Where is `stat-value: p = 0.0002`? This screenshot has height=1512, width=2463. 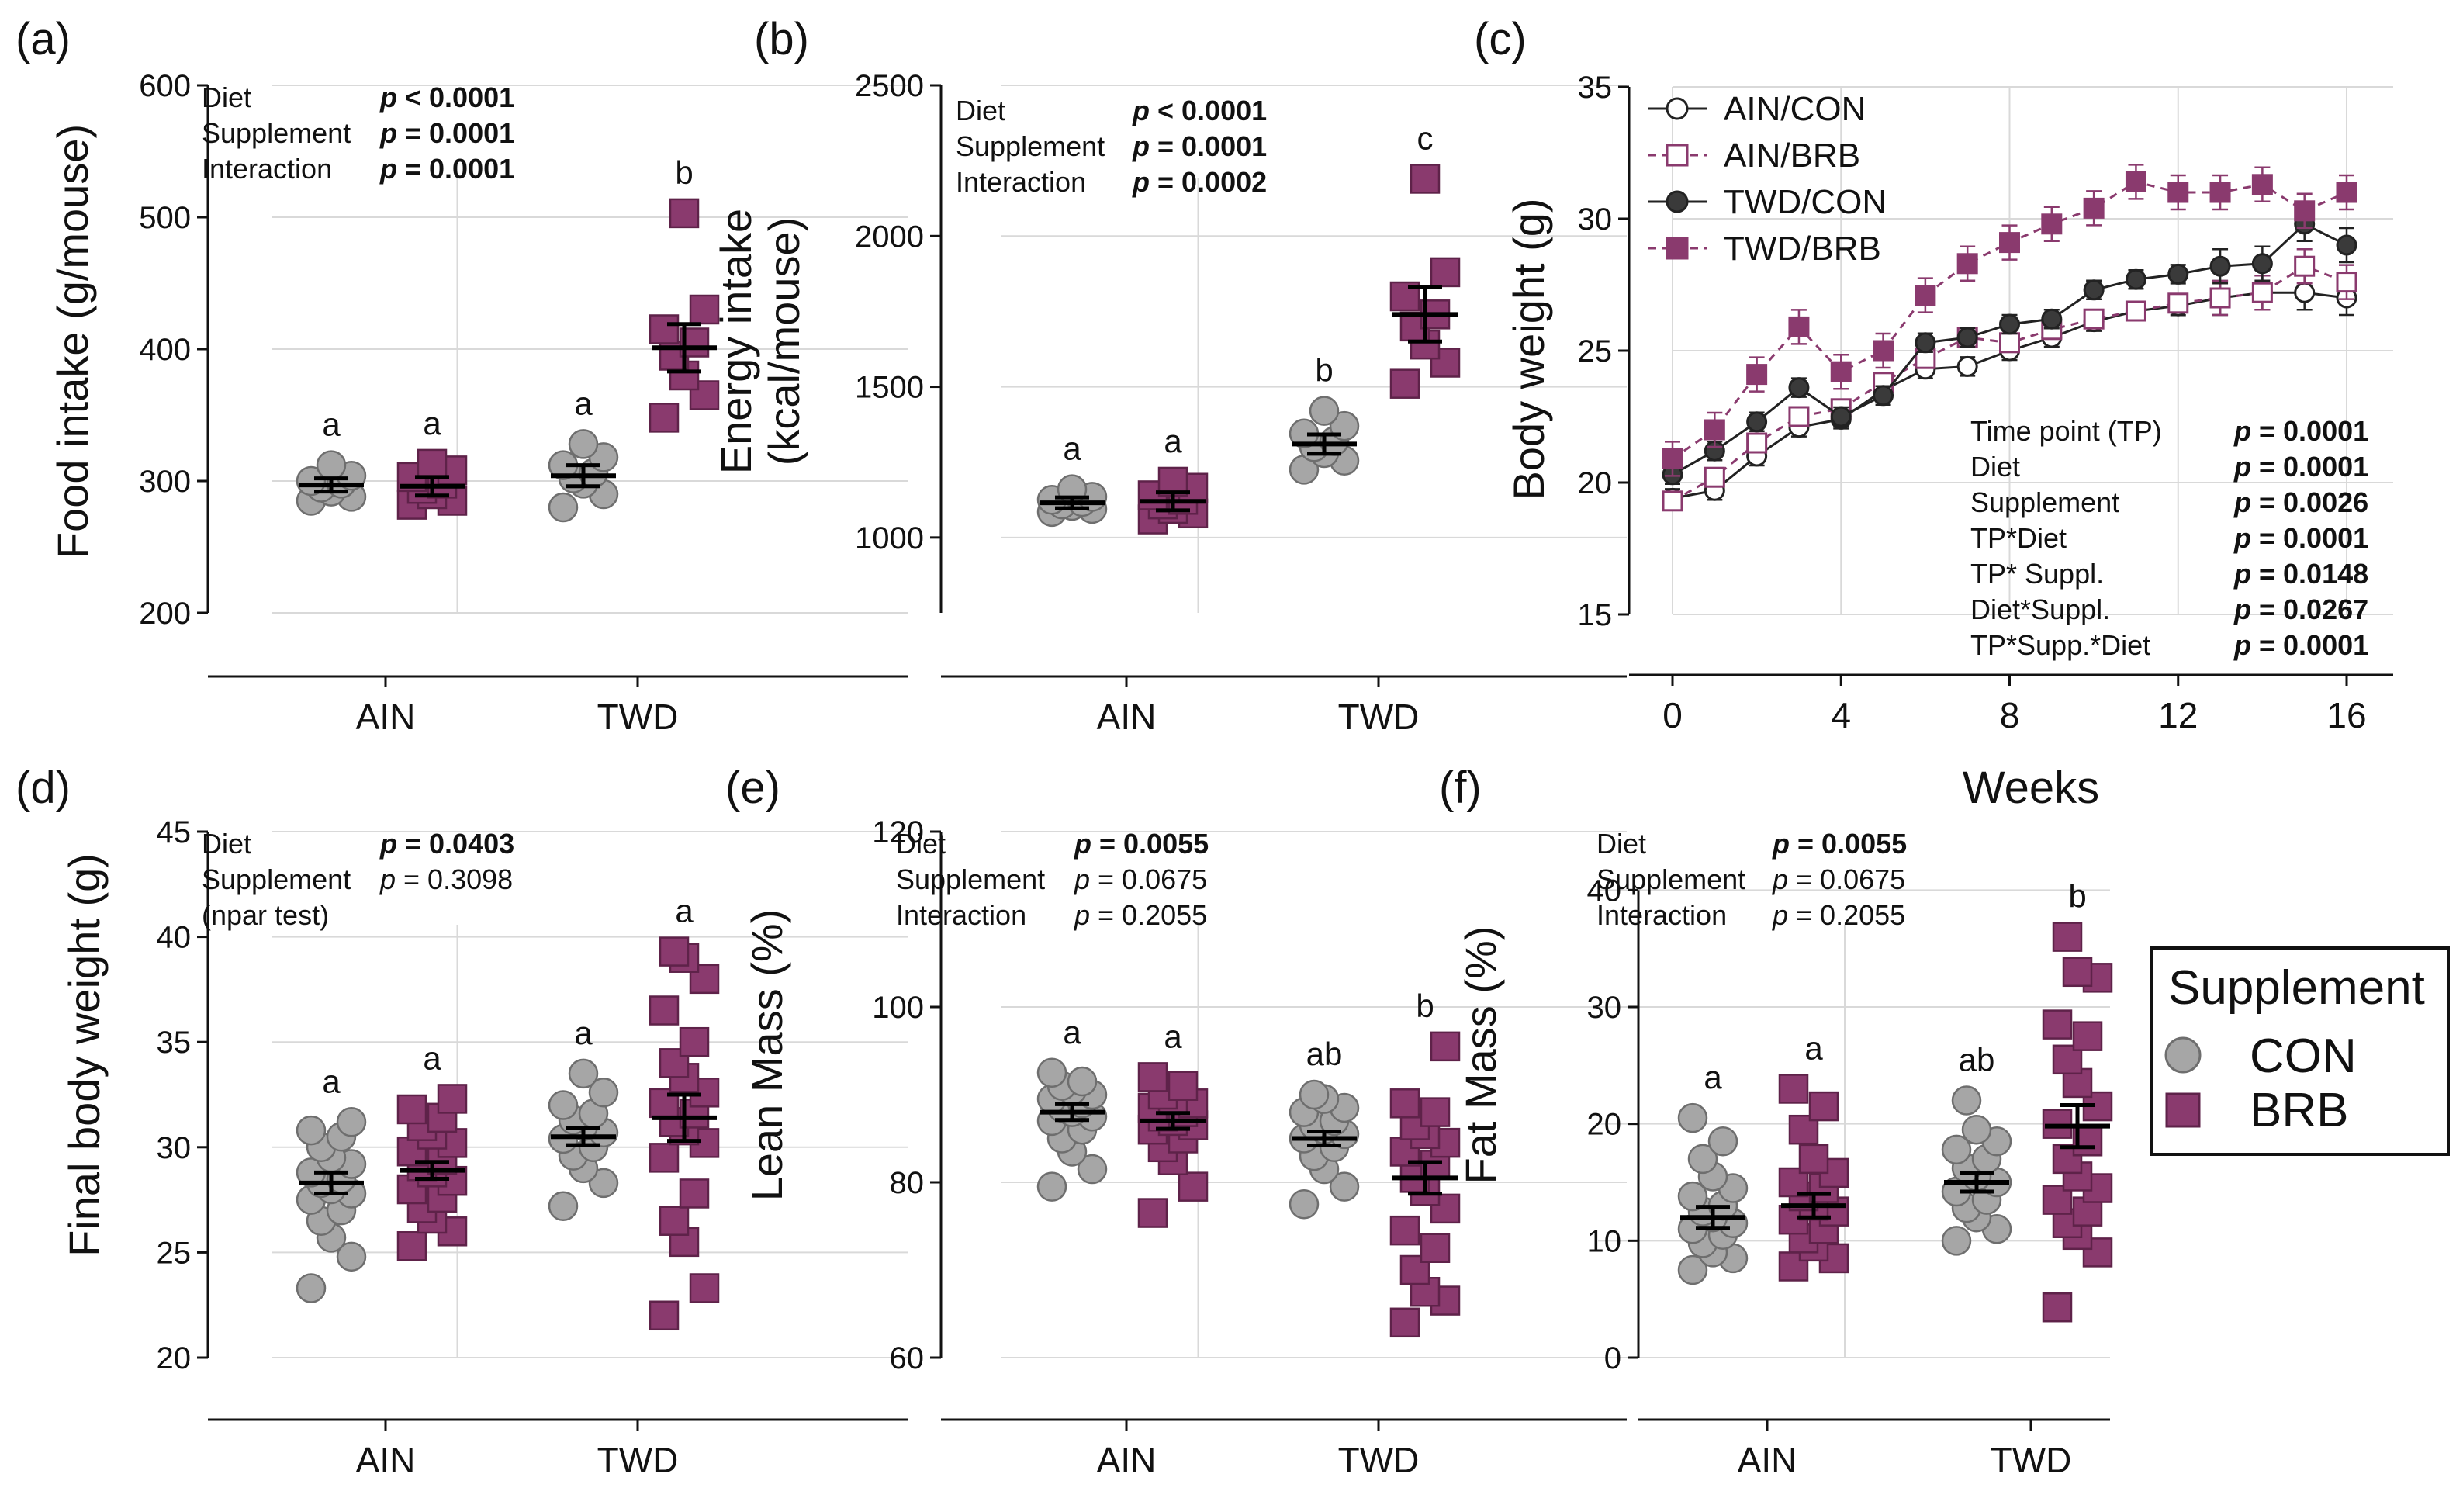 stat-value: p = 0.0002 is located at coordinates (1199, 182).